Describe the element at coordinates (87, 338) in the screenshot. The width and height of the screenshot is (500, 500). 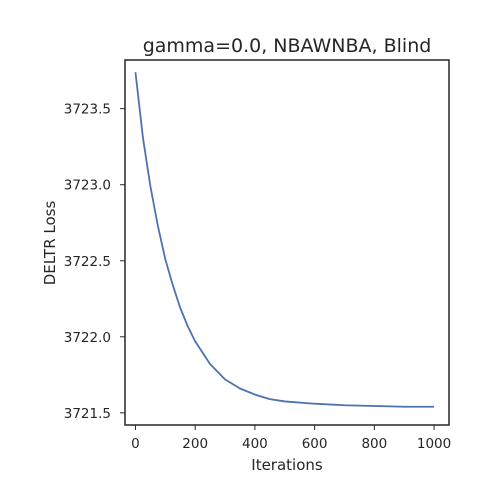
I see `y-tick-label: 3722.0` at that location.